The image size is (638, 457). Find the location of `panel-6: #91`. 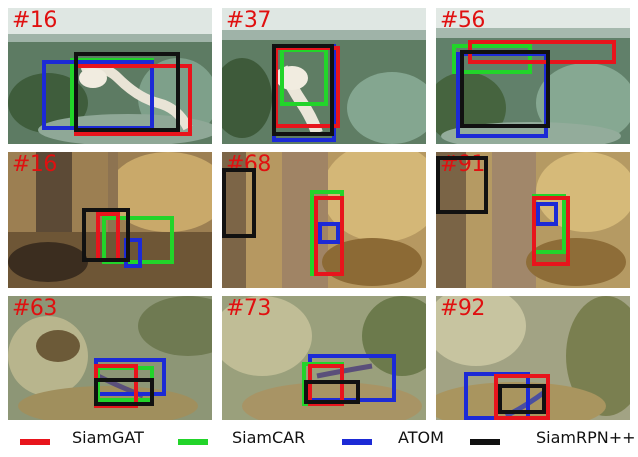

panel-6: #91 is located at coordinates (533, 220).